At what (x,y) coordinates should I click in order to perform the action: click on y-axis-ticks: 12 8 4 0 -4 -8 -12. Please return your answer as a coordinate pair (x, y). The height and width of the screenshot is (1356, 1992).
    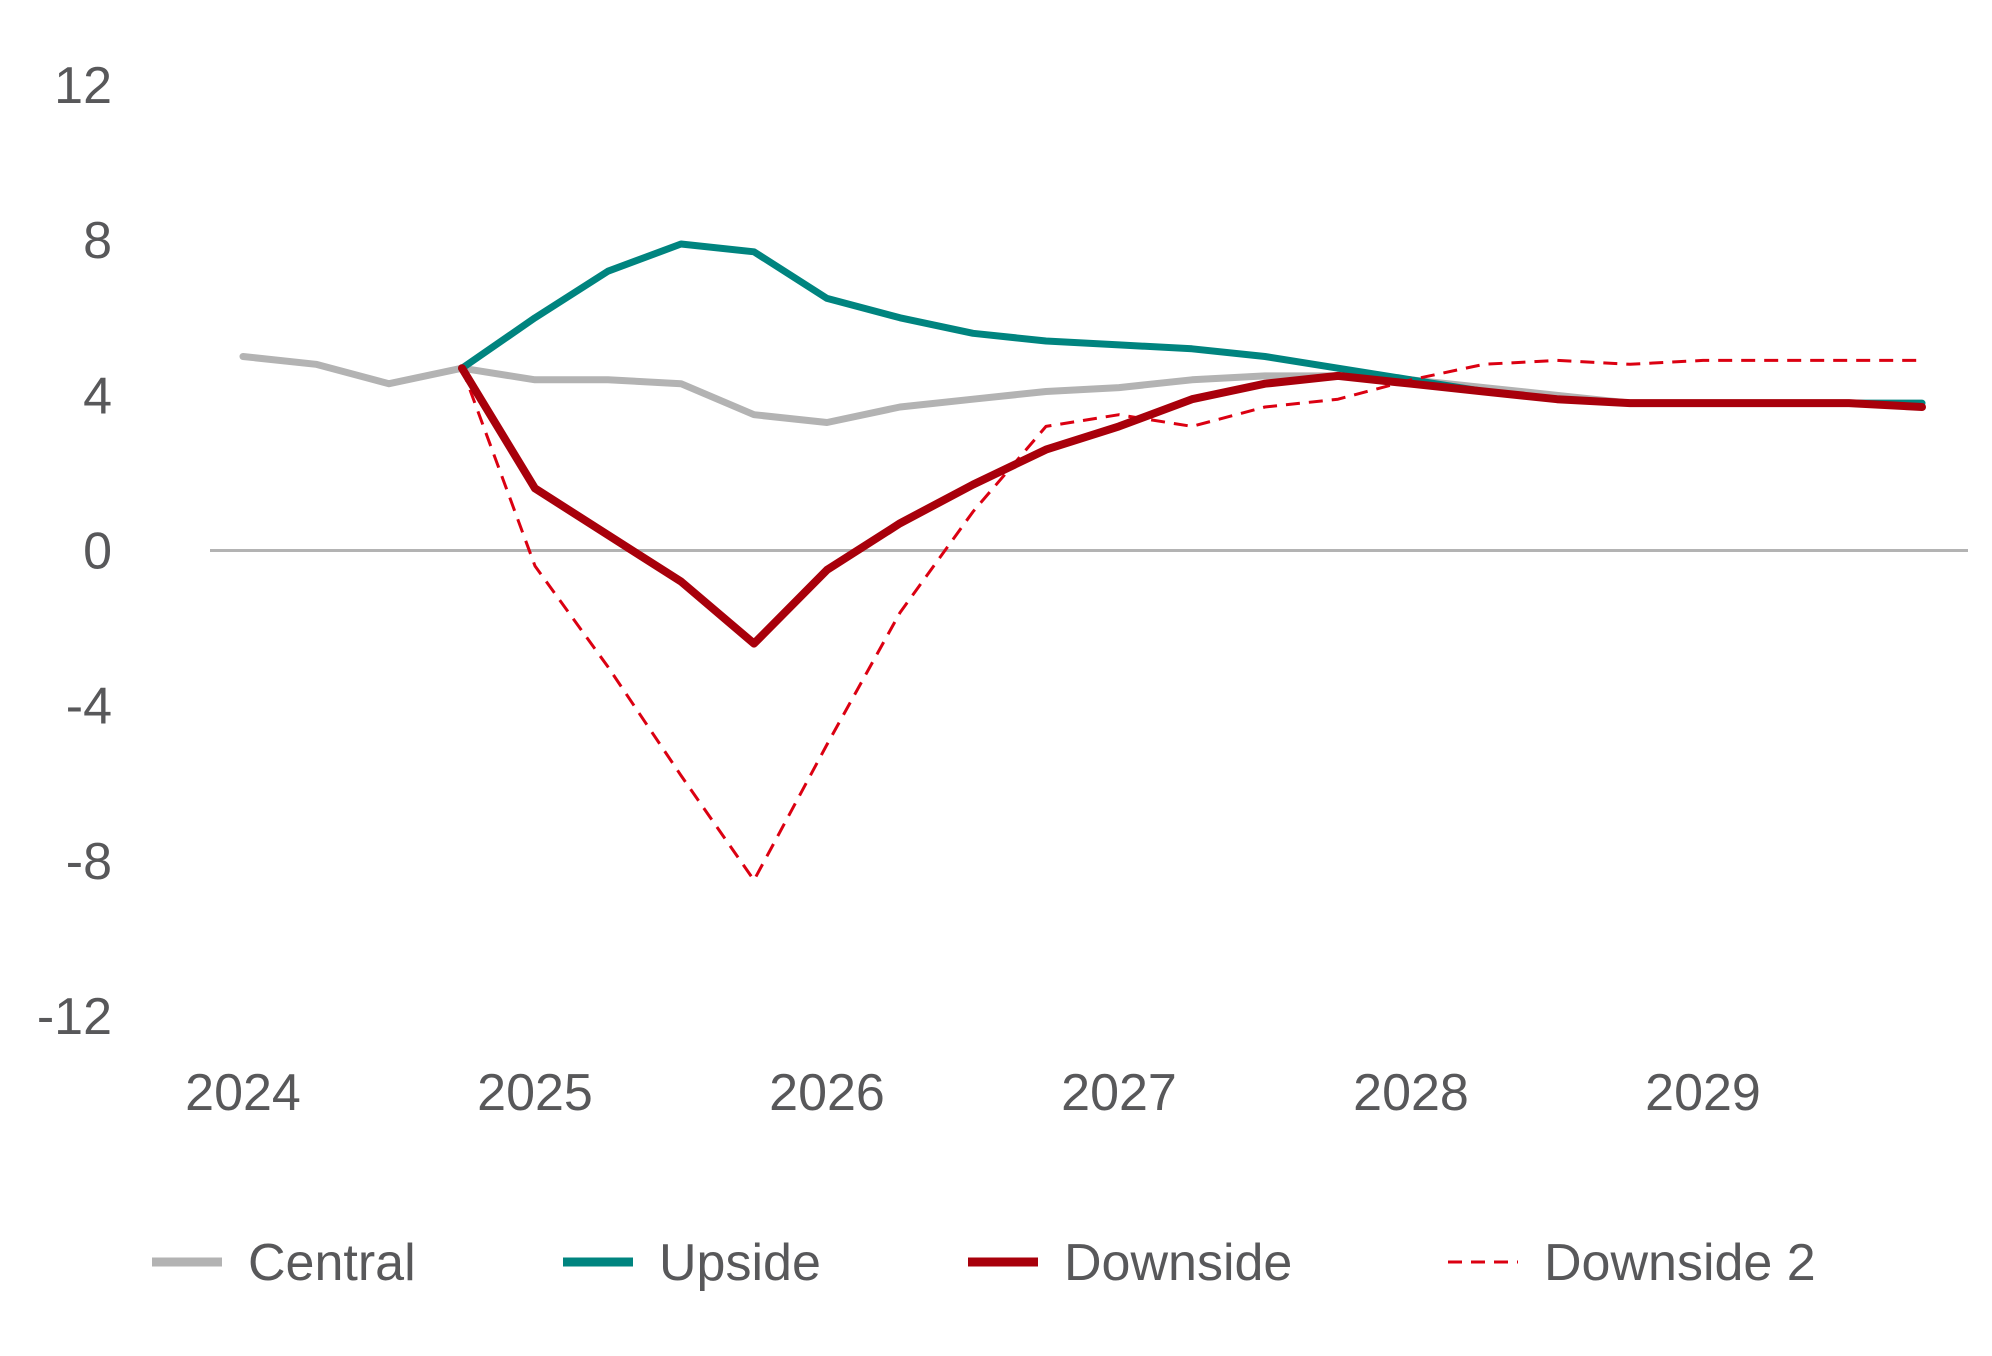
    Looking at the image, I should click on (74, 551).